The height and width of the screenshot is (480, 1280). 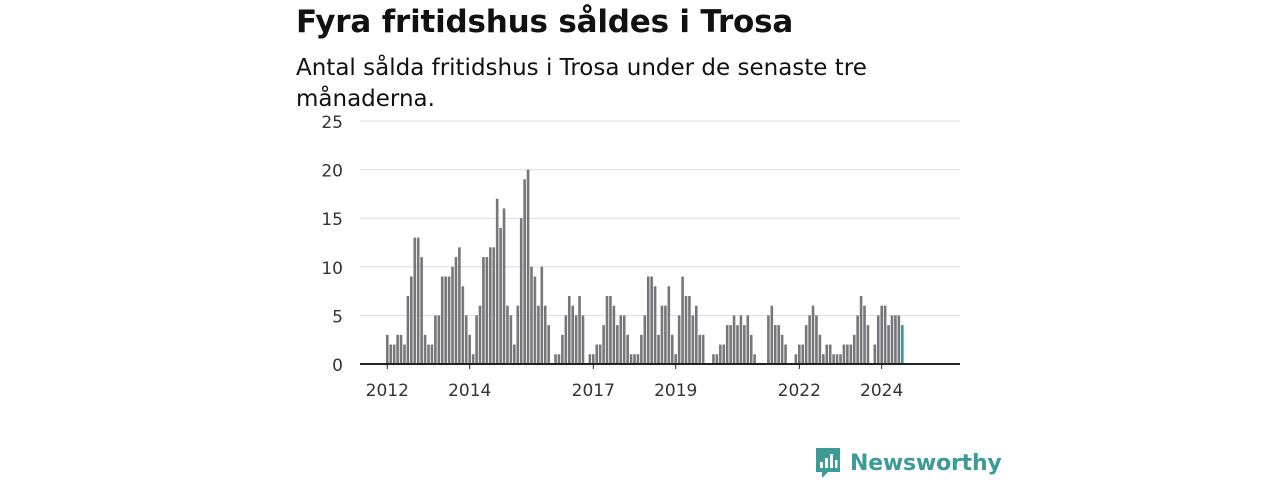 I want to click on x-tick-label: 2017, so click(x=593, y=391).